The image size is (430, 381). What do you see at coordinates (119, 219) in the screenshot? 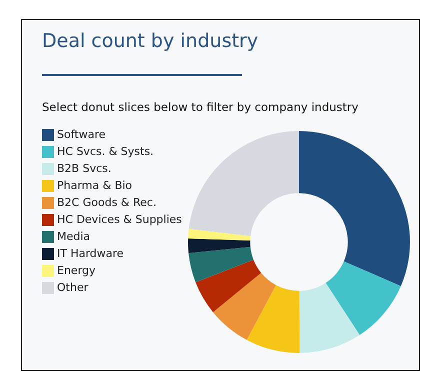
I see `legend-label: HC Devices & Supplies` at bounding box center [119, 219].